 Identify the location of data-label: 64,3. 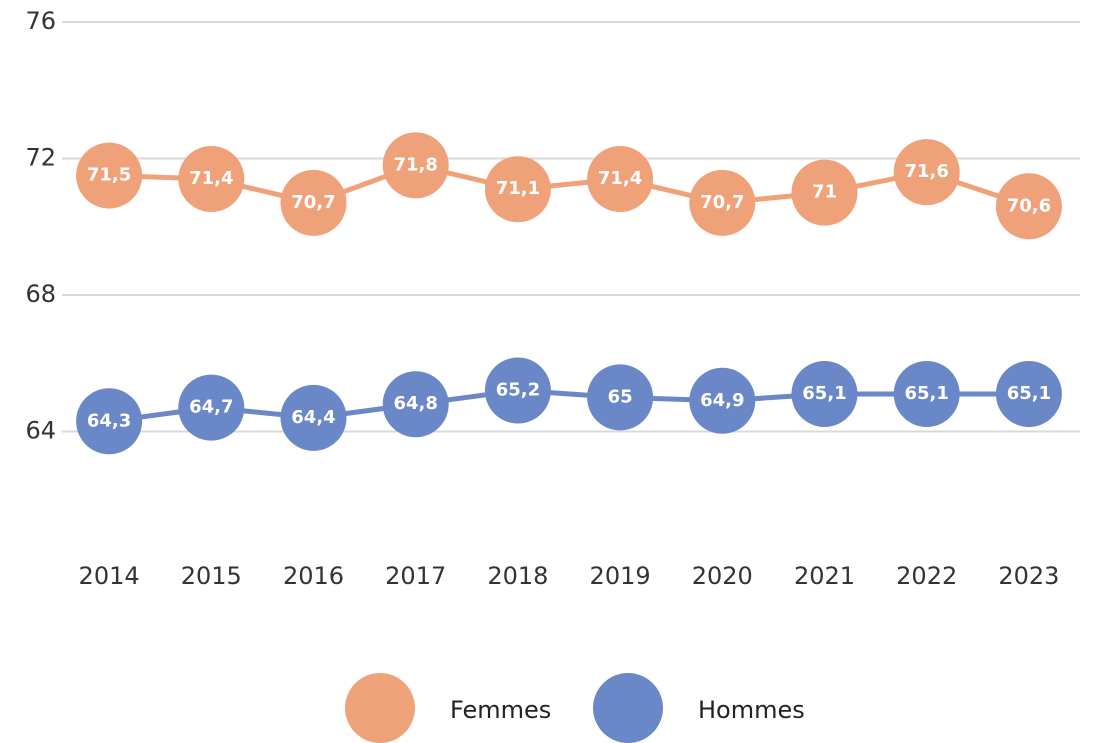
(109, 420).